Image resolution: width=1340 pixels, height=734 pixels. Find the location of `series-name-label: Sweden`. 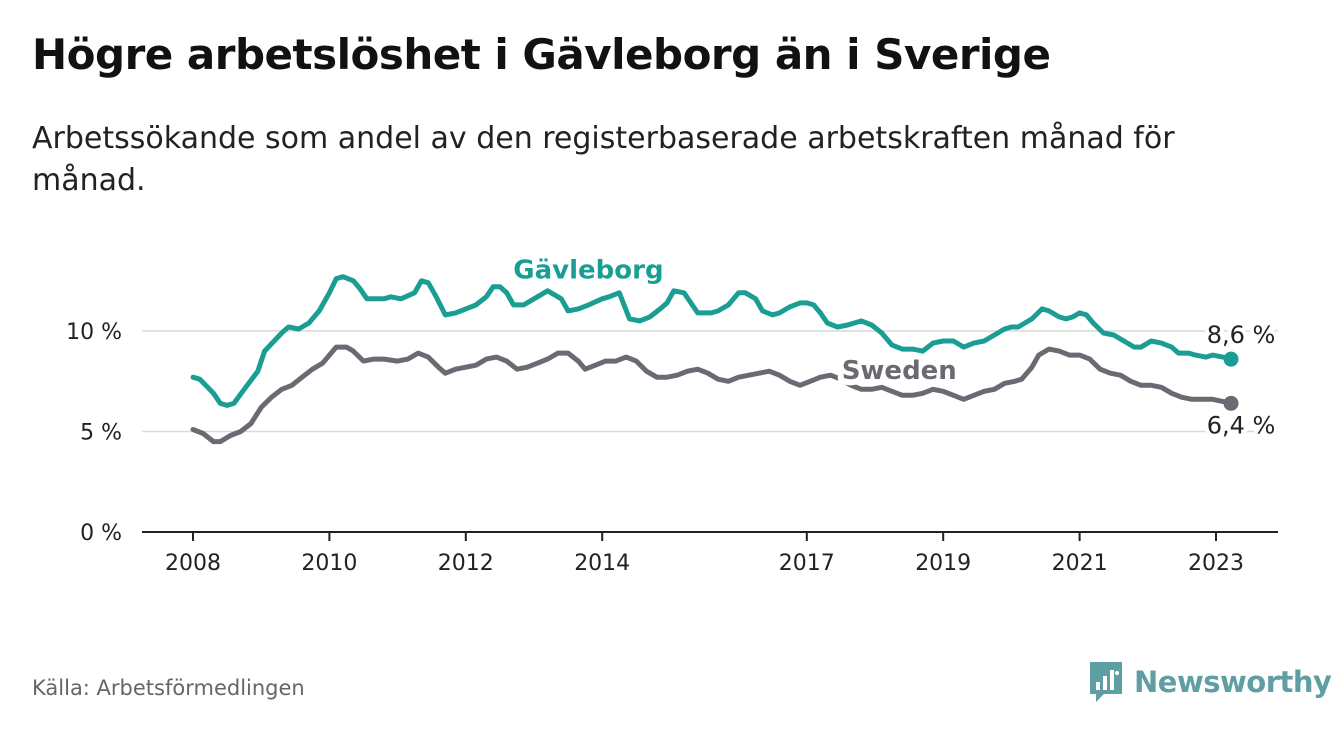

series-name-label: Sweden is located at coordinates (899, 371).